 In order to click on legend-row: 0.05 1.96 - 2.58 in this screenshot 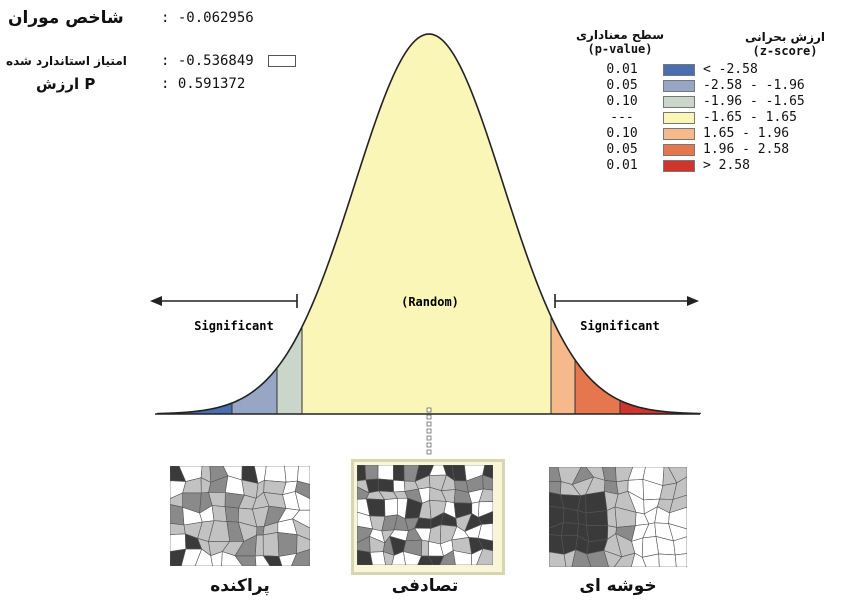, I will do `click(715, 150)`.